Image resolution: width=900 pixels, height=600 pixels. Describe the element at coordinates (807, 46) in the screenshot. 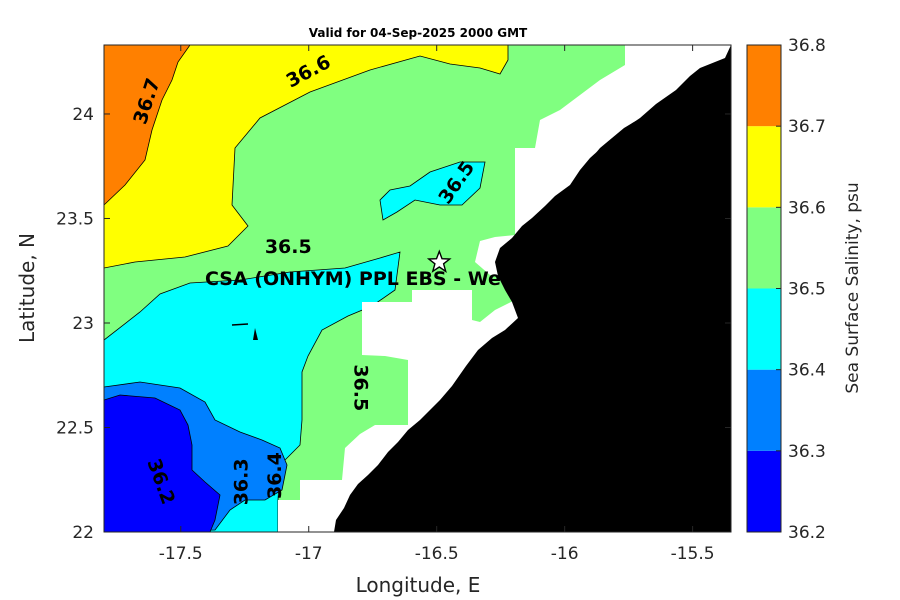

I see `colorbar-tick-label: 36.8` at that location.